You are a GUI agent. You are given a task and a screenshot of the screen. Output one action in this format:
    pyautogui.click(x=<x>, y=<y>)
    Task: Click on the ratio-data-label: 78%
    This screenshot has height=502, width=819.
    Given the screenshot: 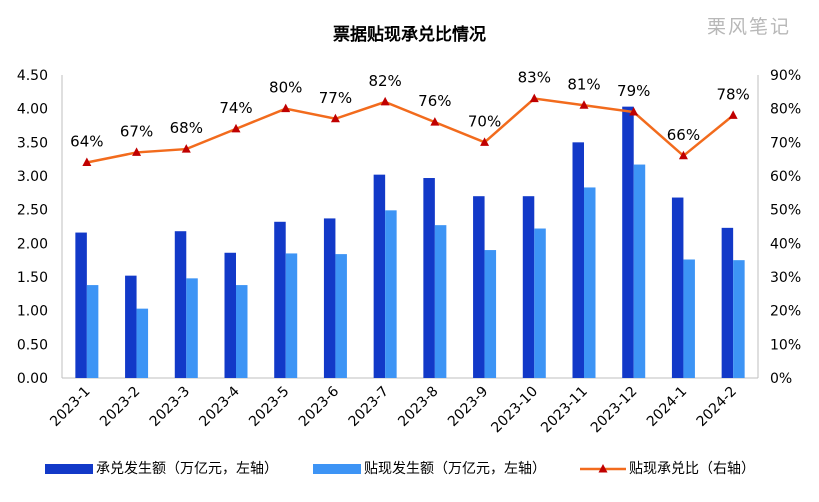 What is the action you would take?
    pyautogui.click(x=732, y=94)
    